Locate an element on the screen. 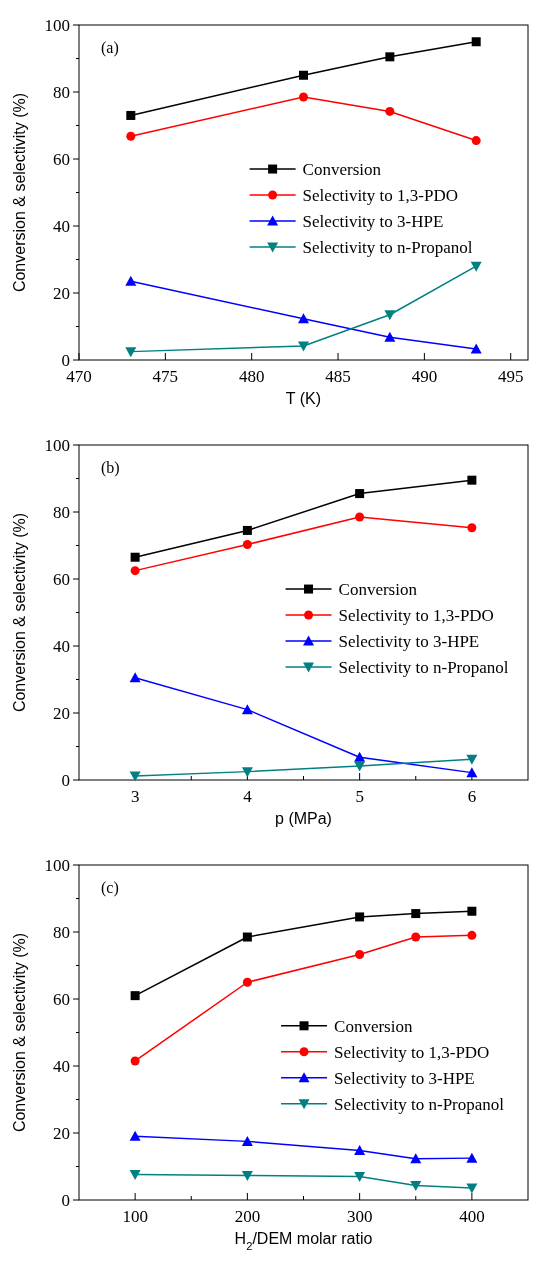  x-tick-label: 3 is located at coordinates (135, 796).